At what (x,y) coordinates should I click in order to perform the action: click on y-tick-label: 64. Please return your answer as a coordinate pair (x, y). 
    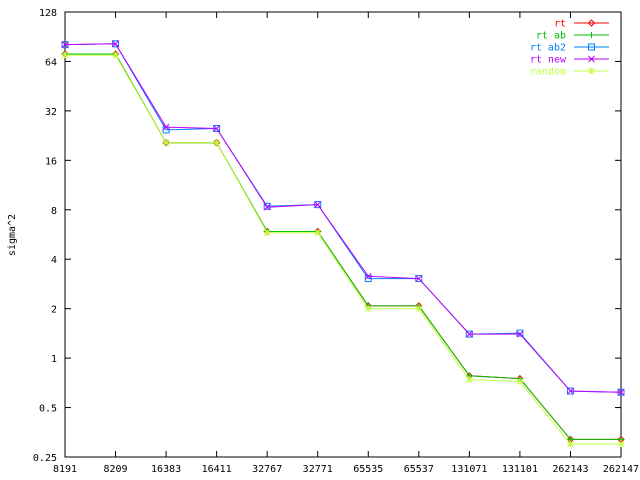
    Looking at the image, I should click on (51, 62).